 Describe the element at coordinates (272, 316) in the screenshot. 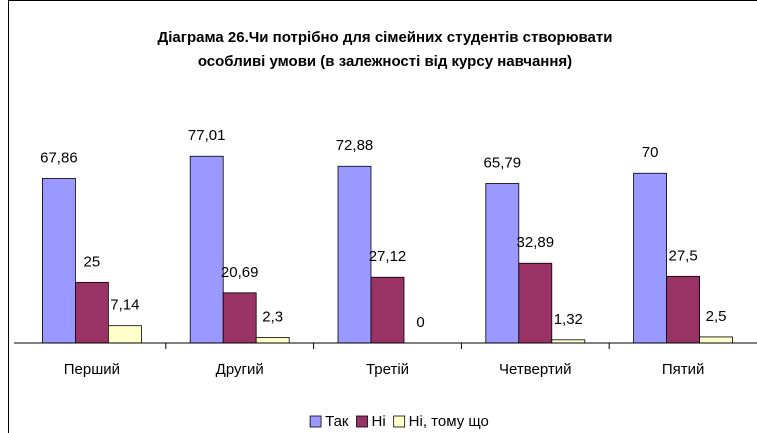

I see `data-label: 2,3` at that location.